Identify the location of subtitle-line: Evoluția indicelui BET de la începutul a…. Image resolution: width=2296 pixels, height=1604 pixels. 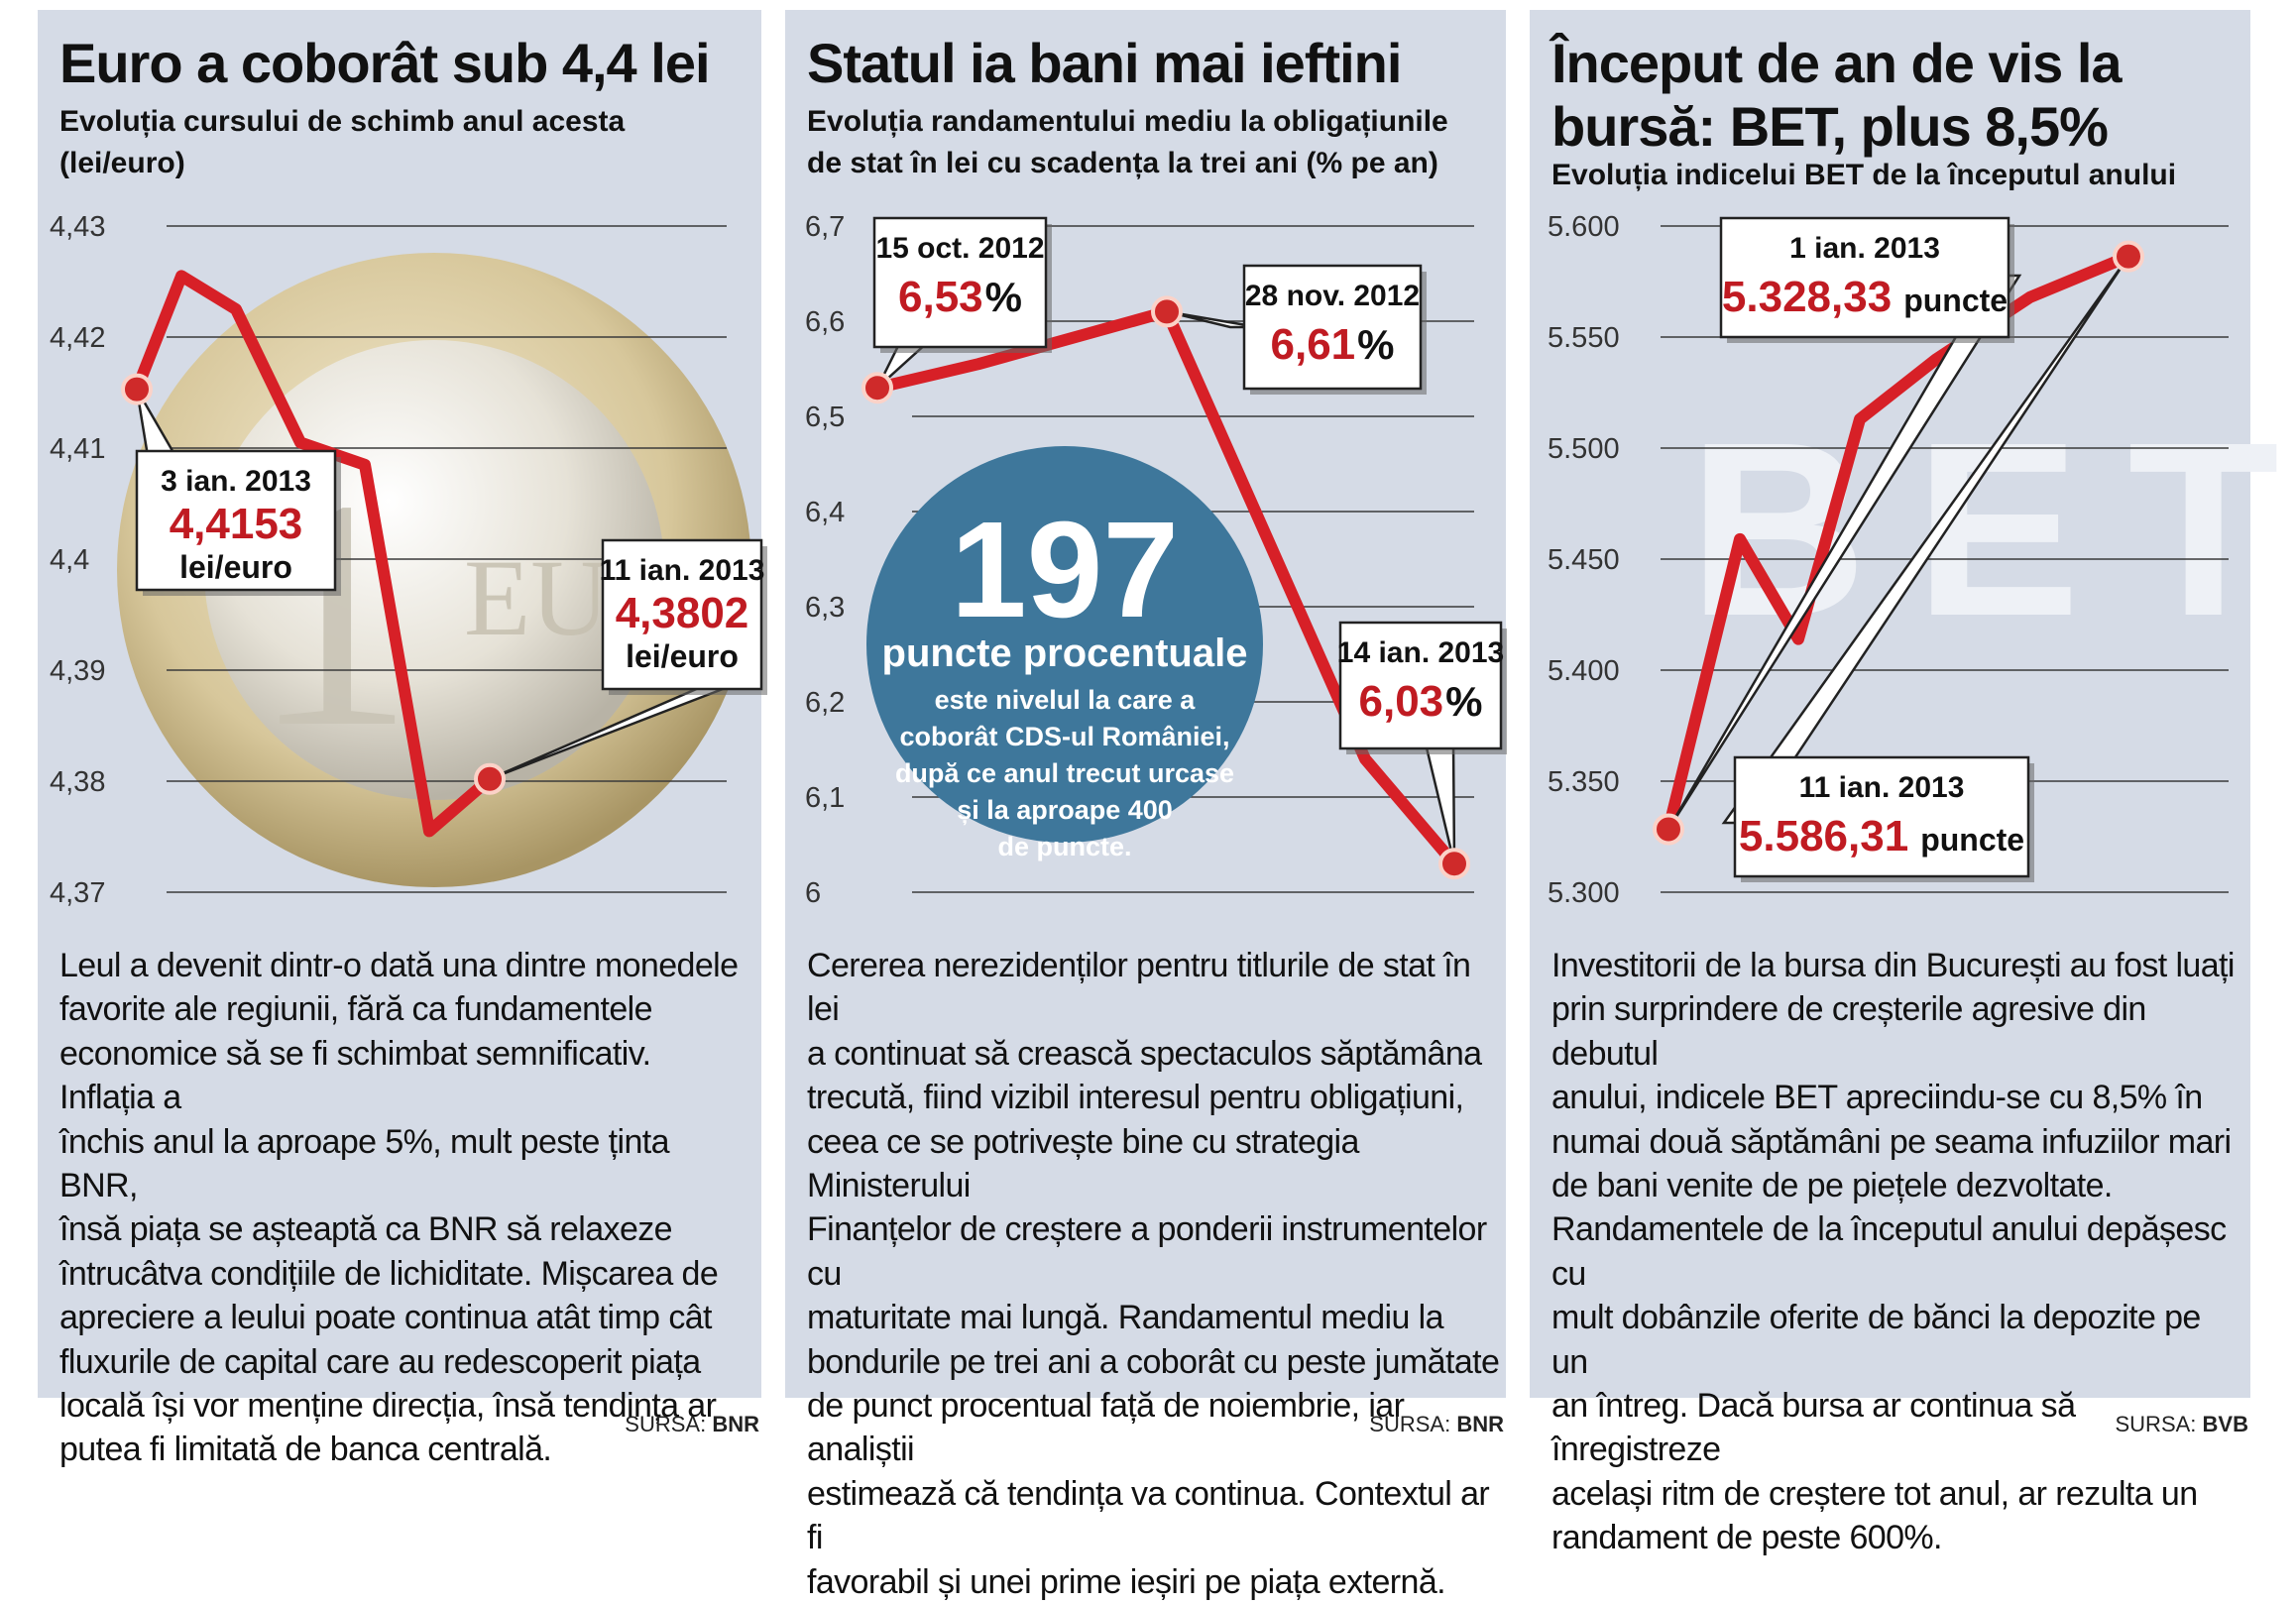
(1864, 175).